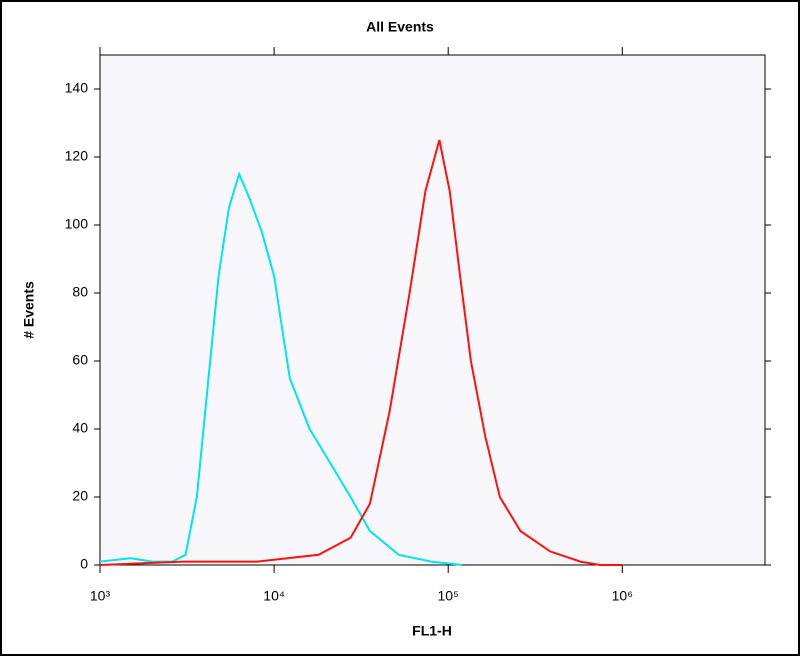 The image size is (800, 661). I want to click on x-tick-label: 10⁶, so click(622, 596).